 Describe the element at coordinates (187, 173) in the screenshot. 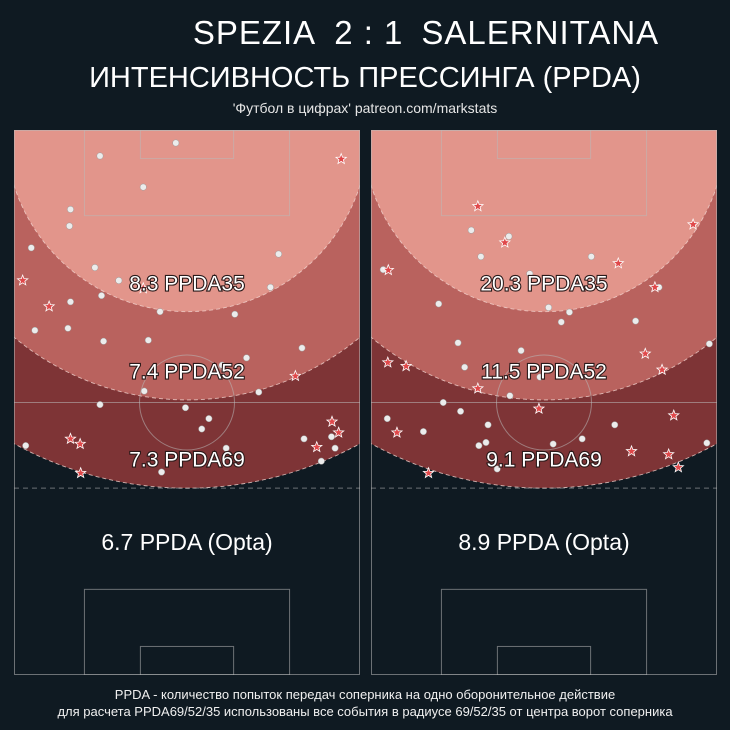

I see `top-penalty-box` at that location.